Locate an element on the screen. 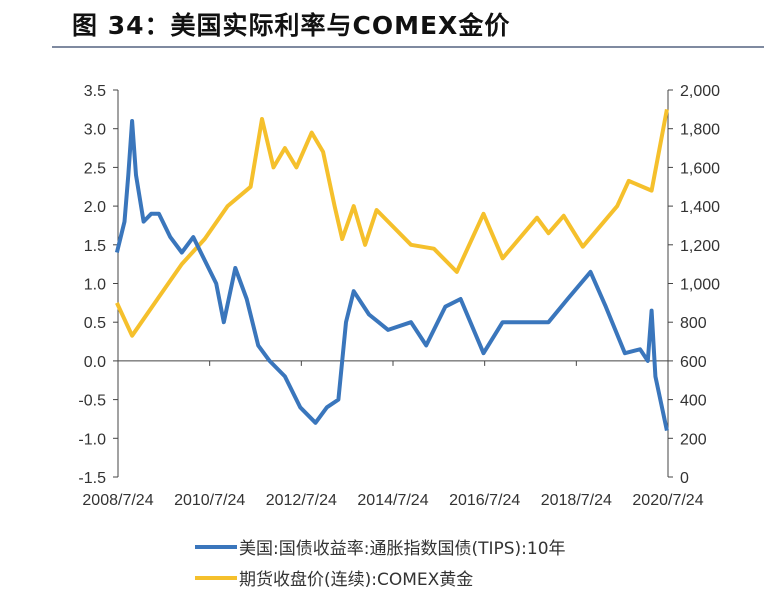 The height and width of the screenshot is (598, 764). title-divider is located at coordinates (408, 47).